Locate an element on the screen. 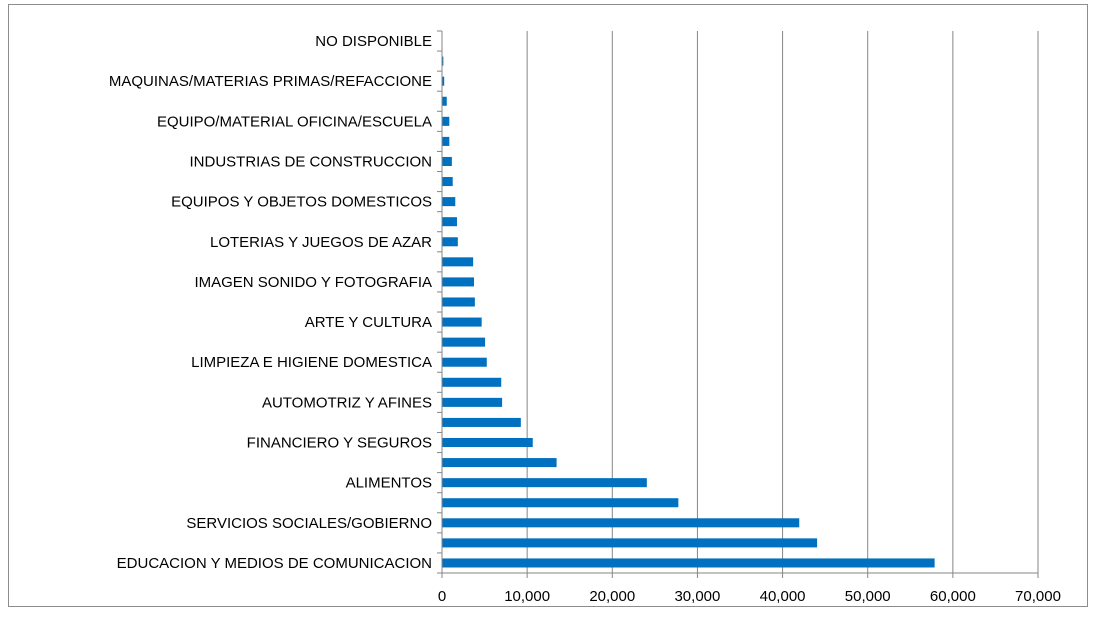 Image resolution: width=1096 pixels, height=618 pixels. x-tick-label: 10,000 is located at coordinates (527, 596).